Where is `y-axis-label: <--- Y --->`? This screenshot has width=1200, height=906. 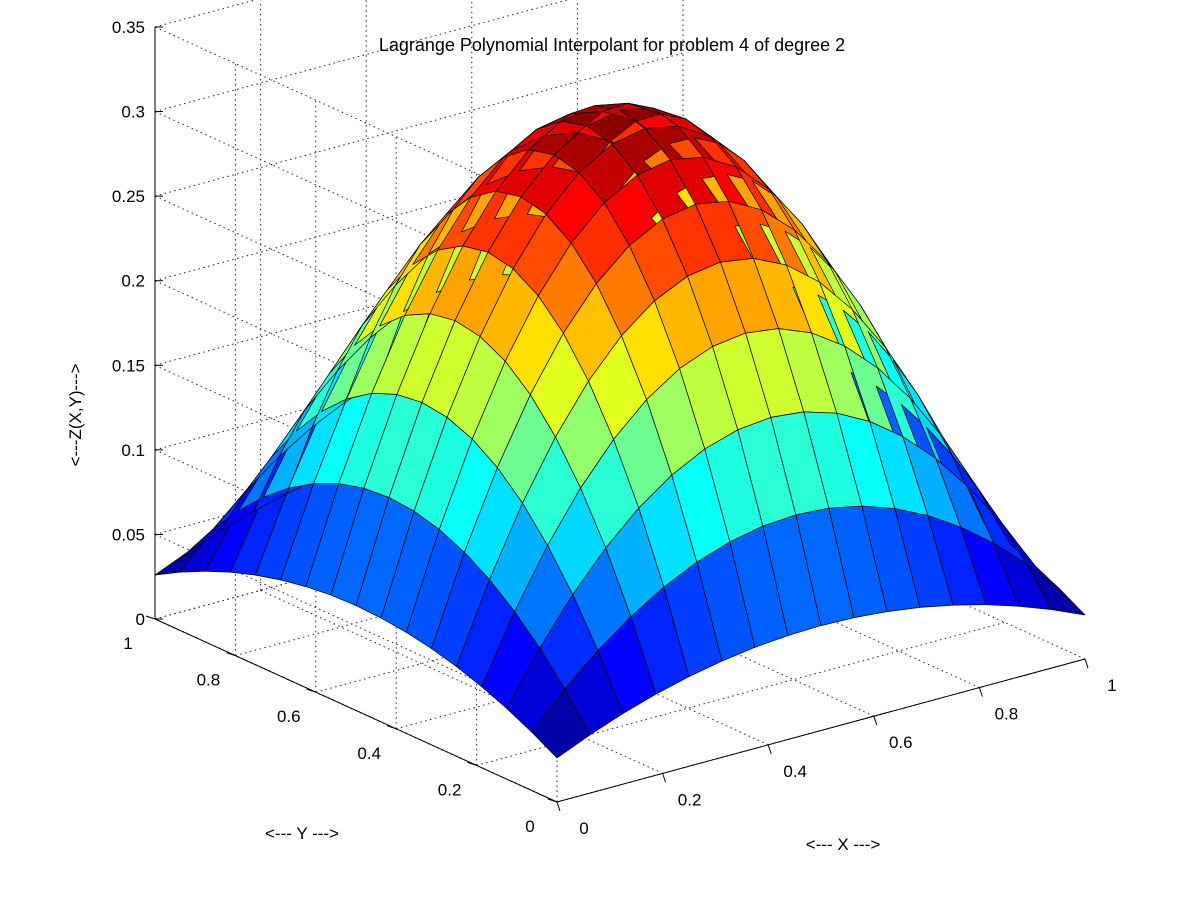 y-axis-label: <--- Y ---> is located at coordinates (302, 833).